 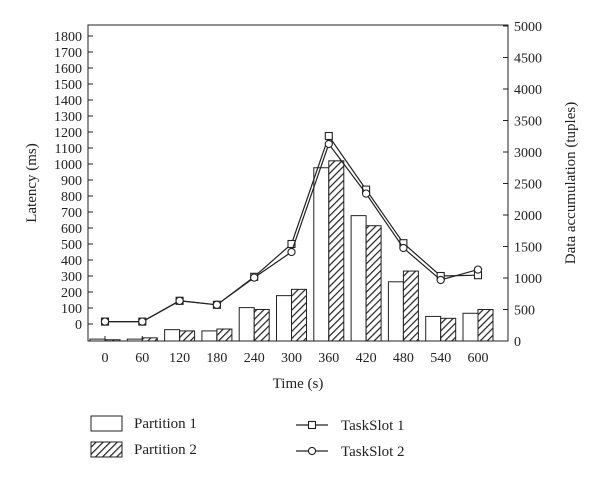 I want to click on left-axis-tick-label: 1800, so click(x=68, y=37).